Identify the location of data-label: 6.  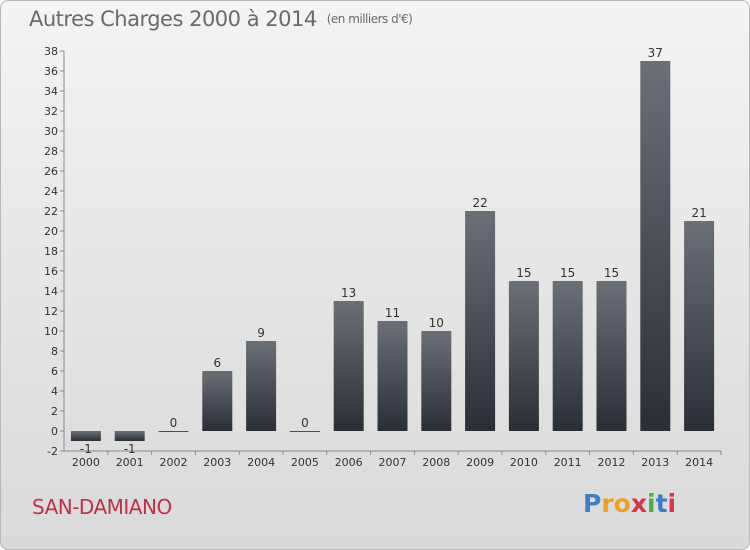
(217, 363).